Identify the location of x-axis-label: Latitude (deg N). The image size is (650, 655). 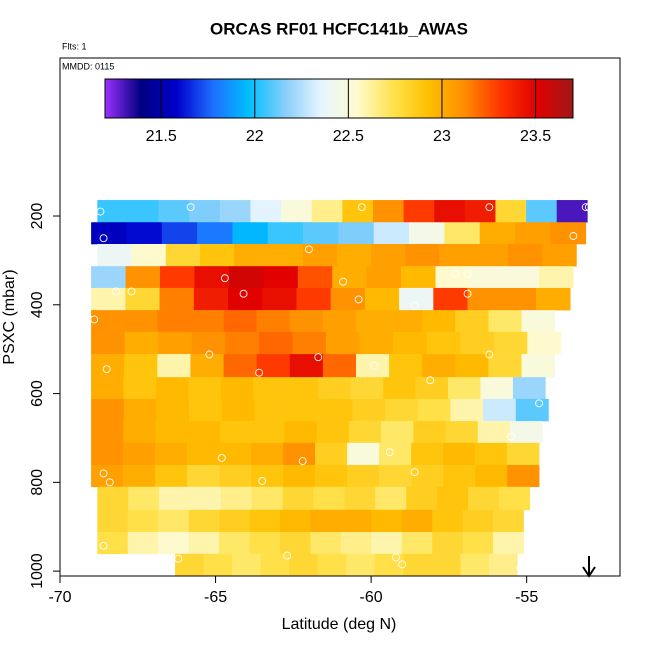
(339, 624).